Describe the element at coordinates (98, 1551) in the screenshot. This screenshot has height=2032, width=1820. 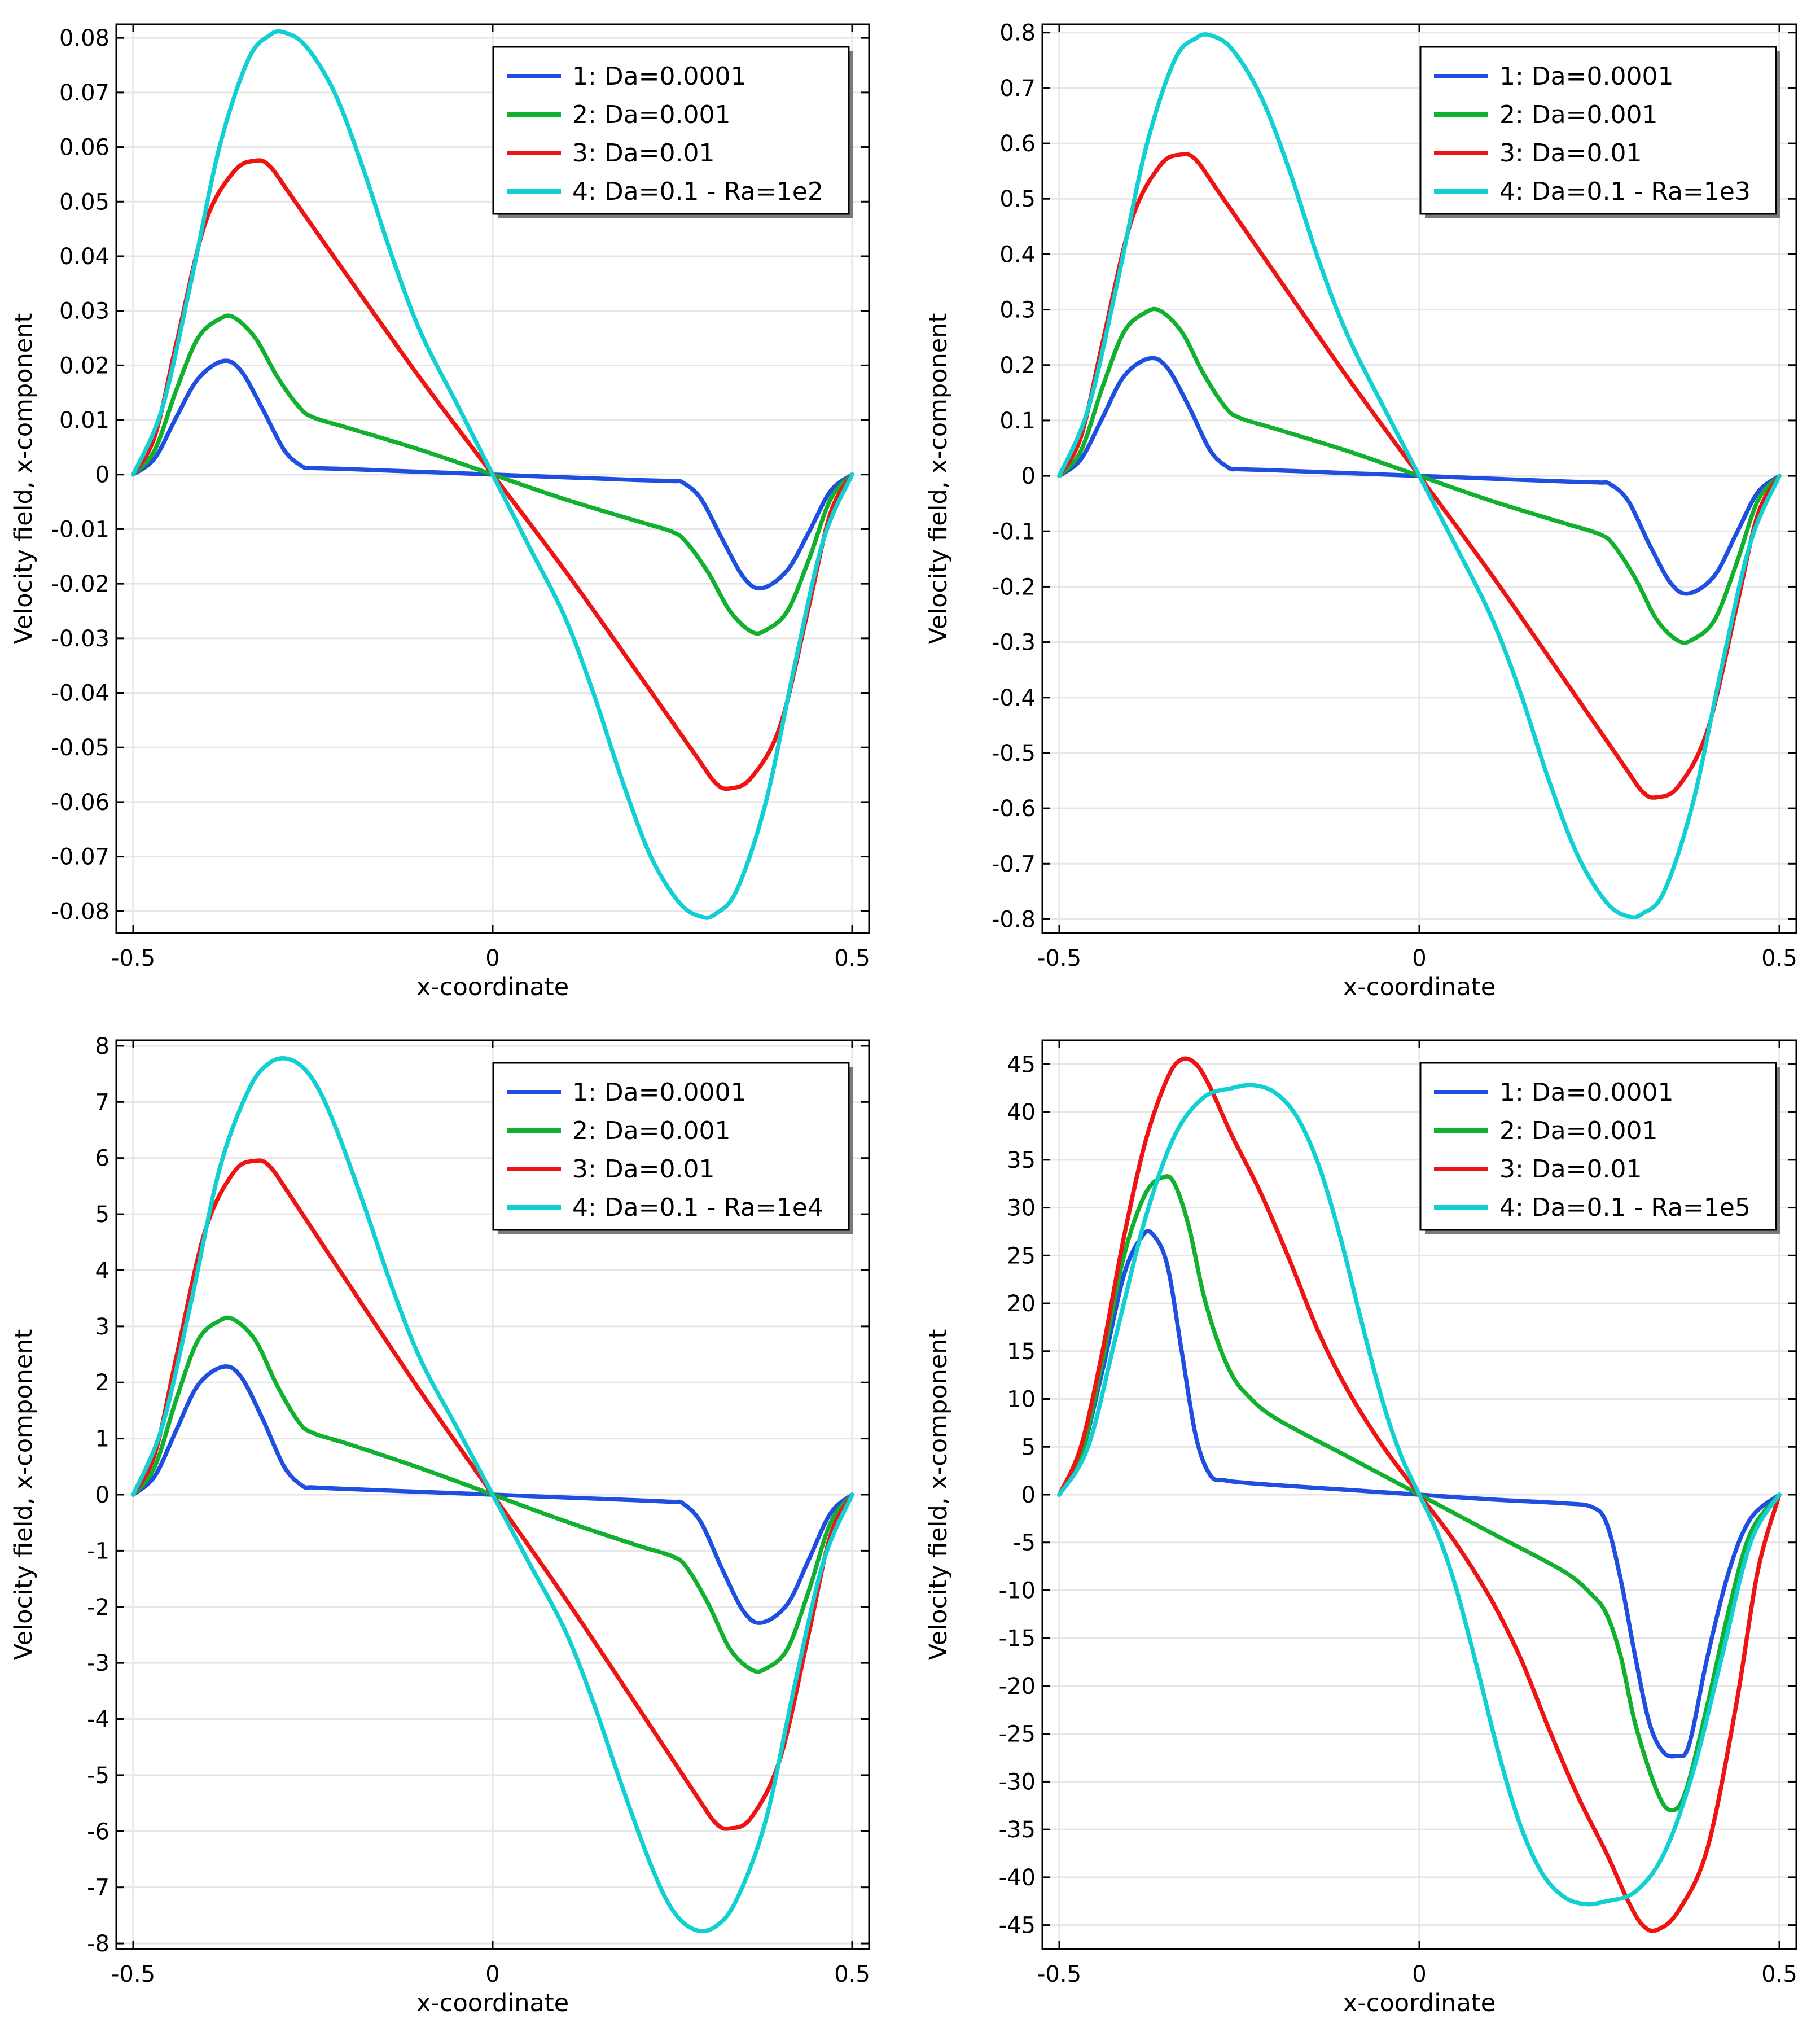
I see `y-tick-label: -1` at that location.